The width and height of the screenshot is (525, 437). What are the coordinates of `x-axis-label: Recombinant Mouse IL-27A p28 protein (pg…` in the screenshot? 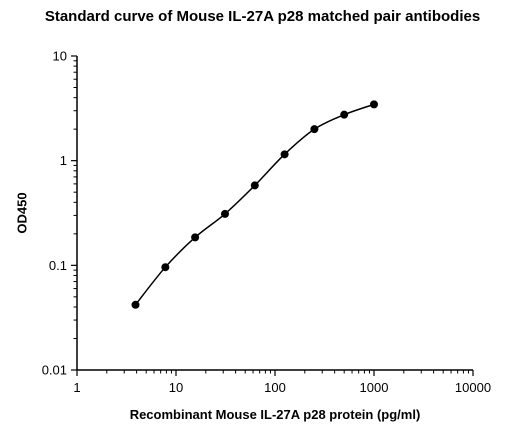 It's located at (275, 414).